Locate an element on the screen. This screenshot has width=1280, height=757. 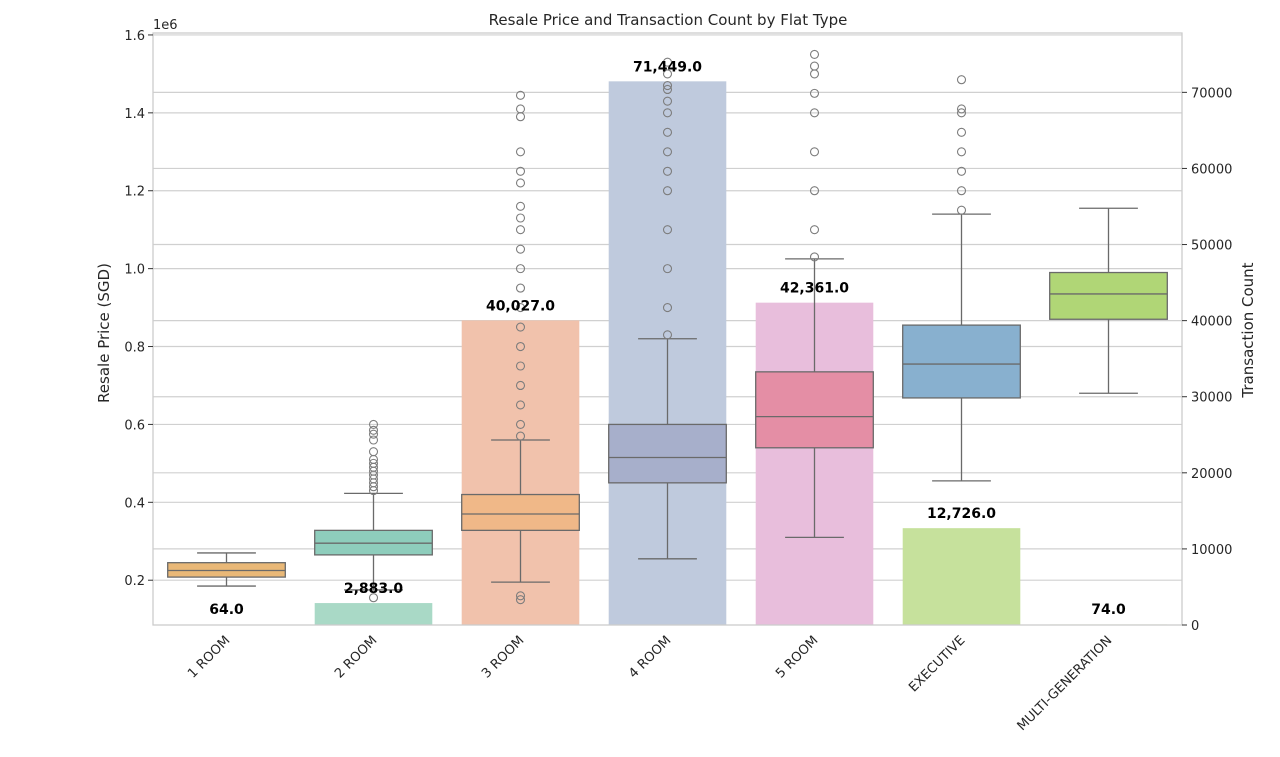
count-label: 71,449.0 is located at coordinates (667, 67).